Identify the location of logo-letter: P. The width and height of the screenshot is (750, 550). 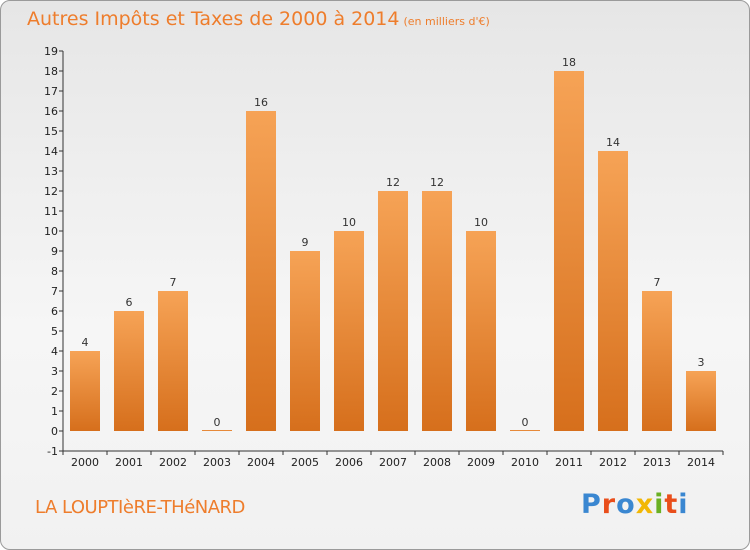
(591, 504).